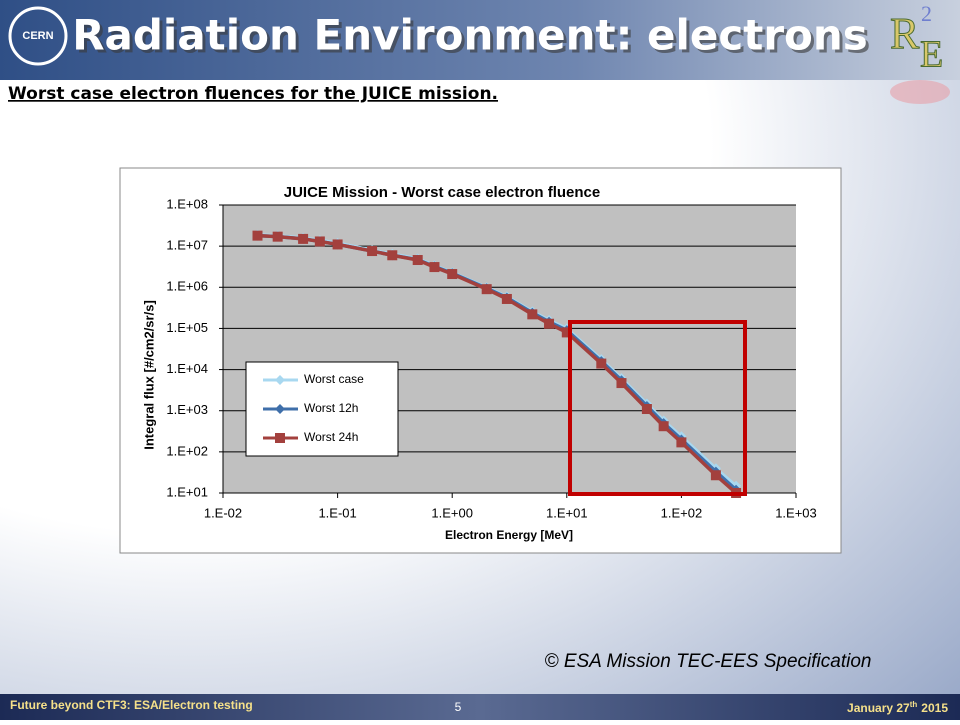 This screenshot has width=960, height=725. I want to click on y-tick-label: 1.E+02, so click(187, 450).